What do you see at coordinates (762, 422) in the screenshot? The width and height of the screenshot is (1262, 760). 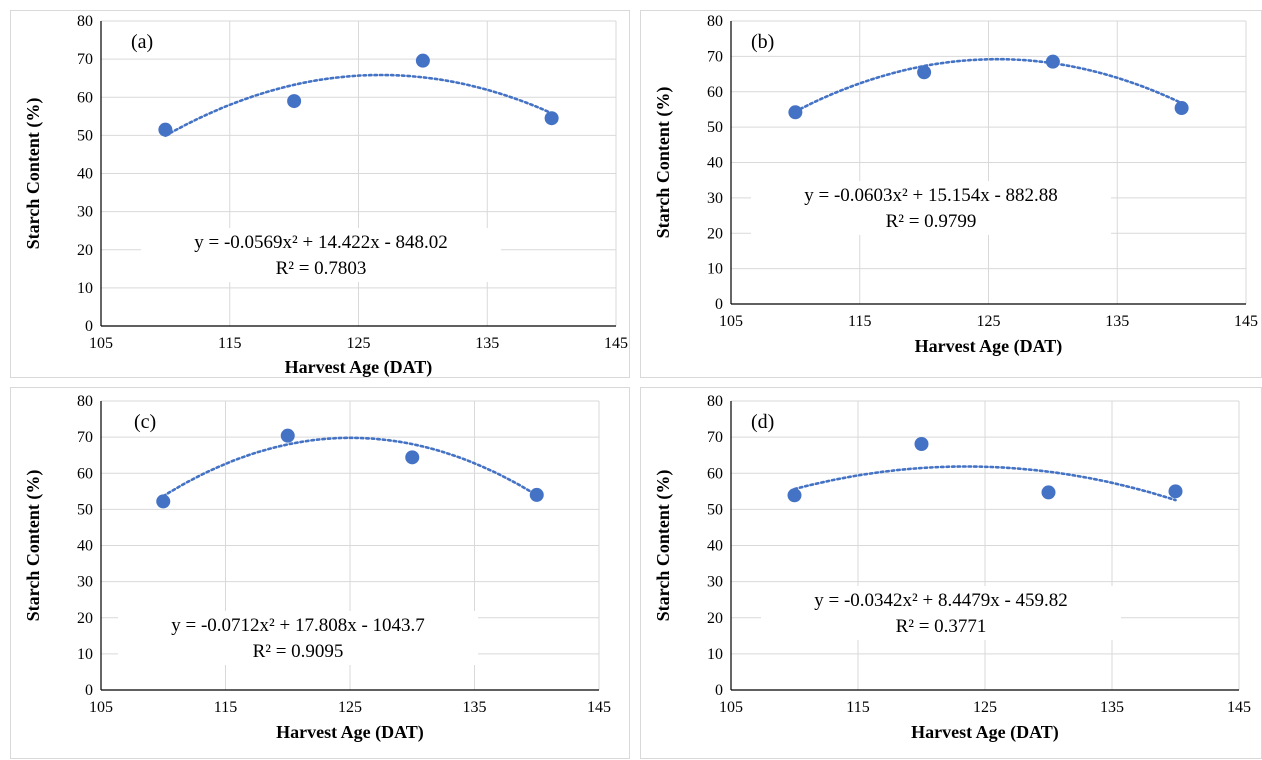 I see `panel-label: (d)` at bounding box center [762, 422].